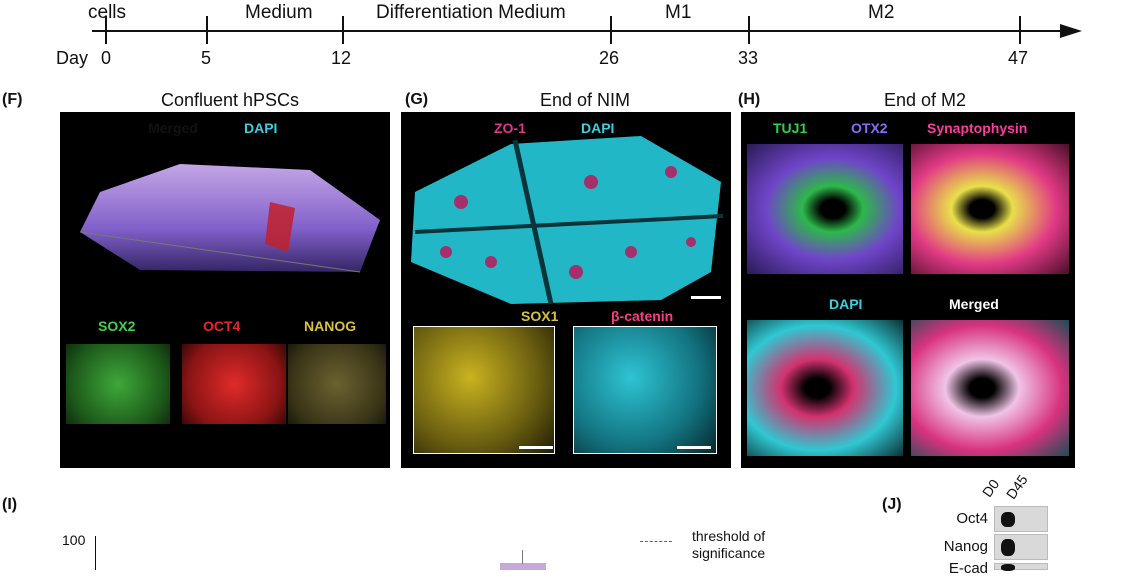  Describe the element at coordinates (206, 58) in the screenshot. I see `day-value: 5` at that location.